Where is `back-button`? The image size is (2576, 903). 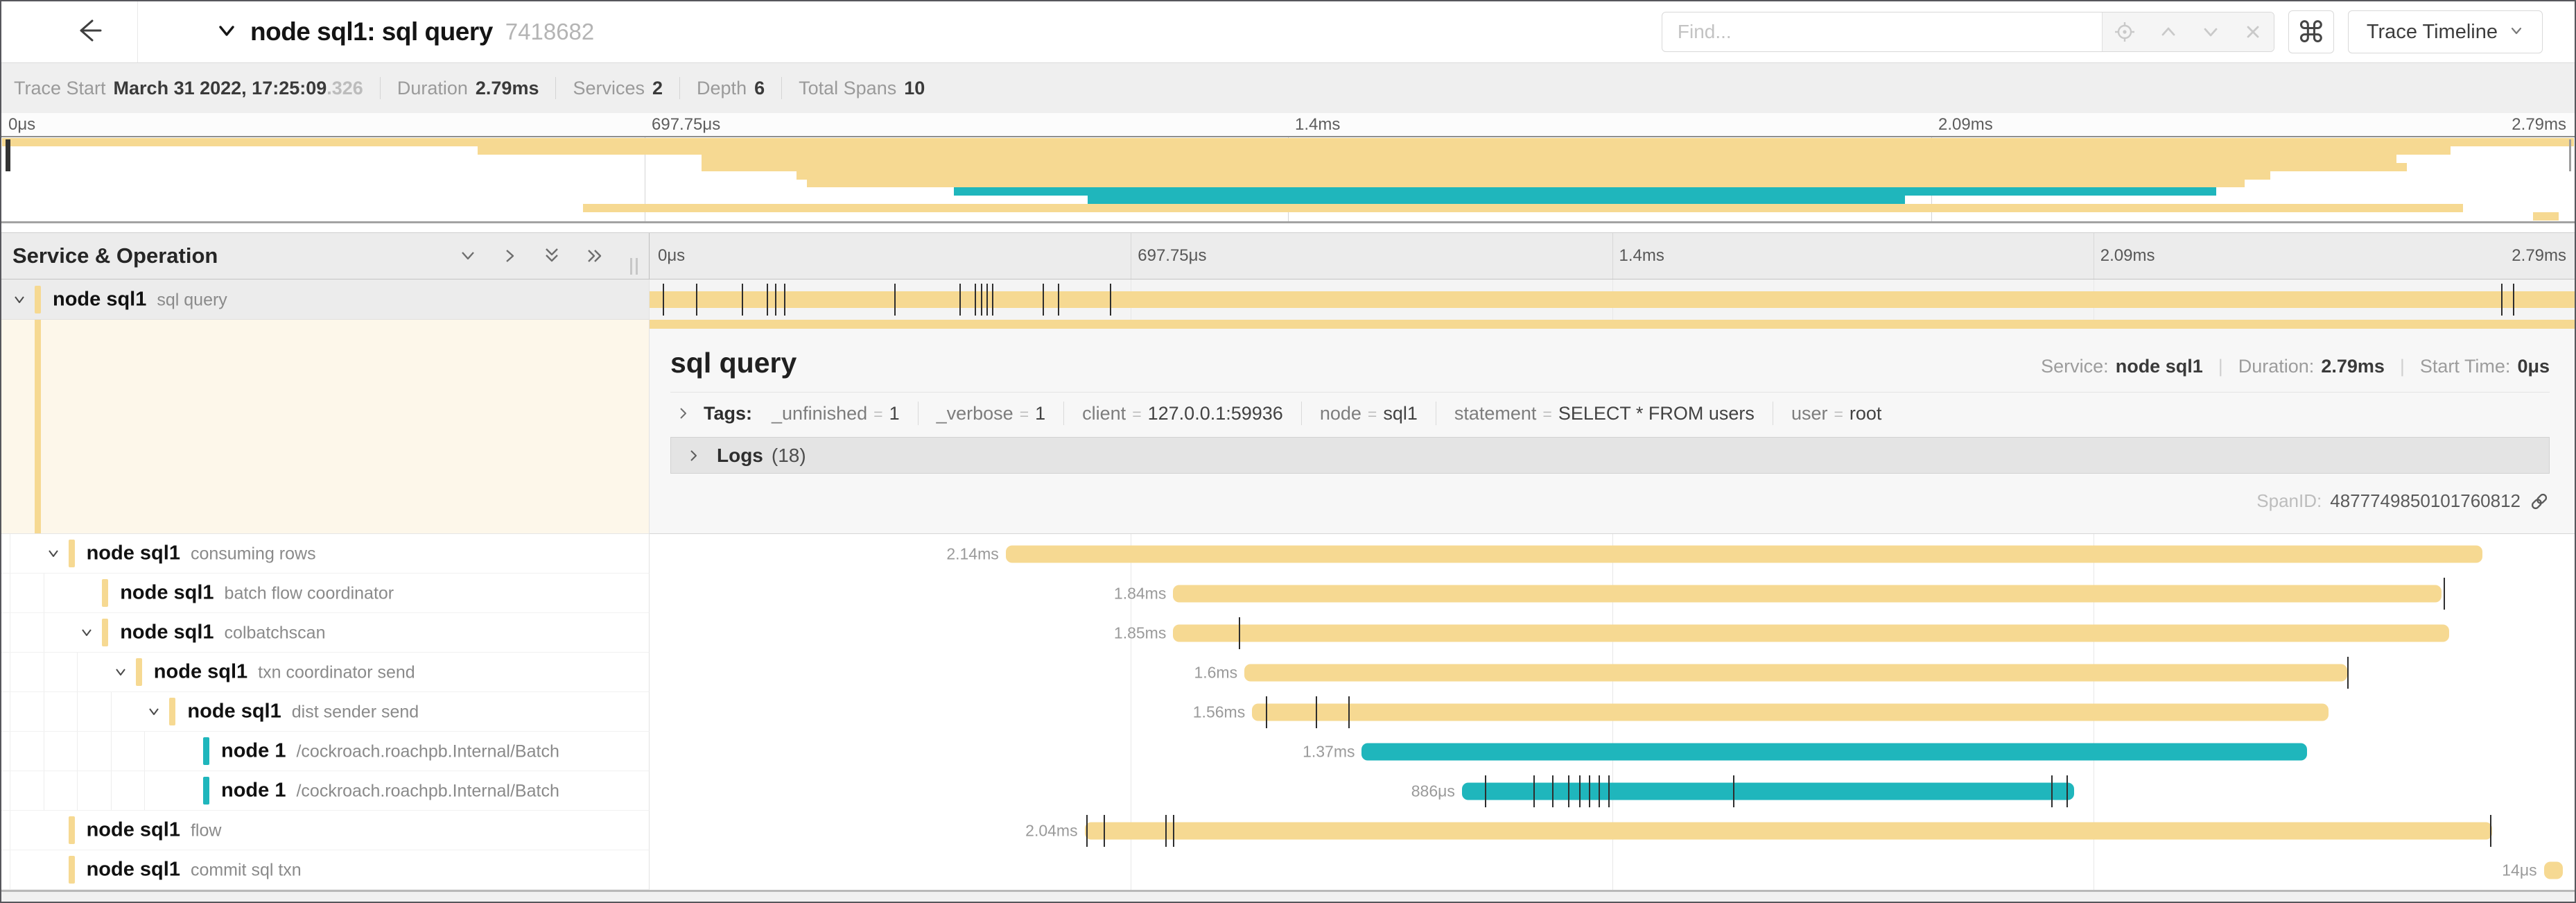 back-button is located at coordinates (91, 32).